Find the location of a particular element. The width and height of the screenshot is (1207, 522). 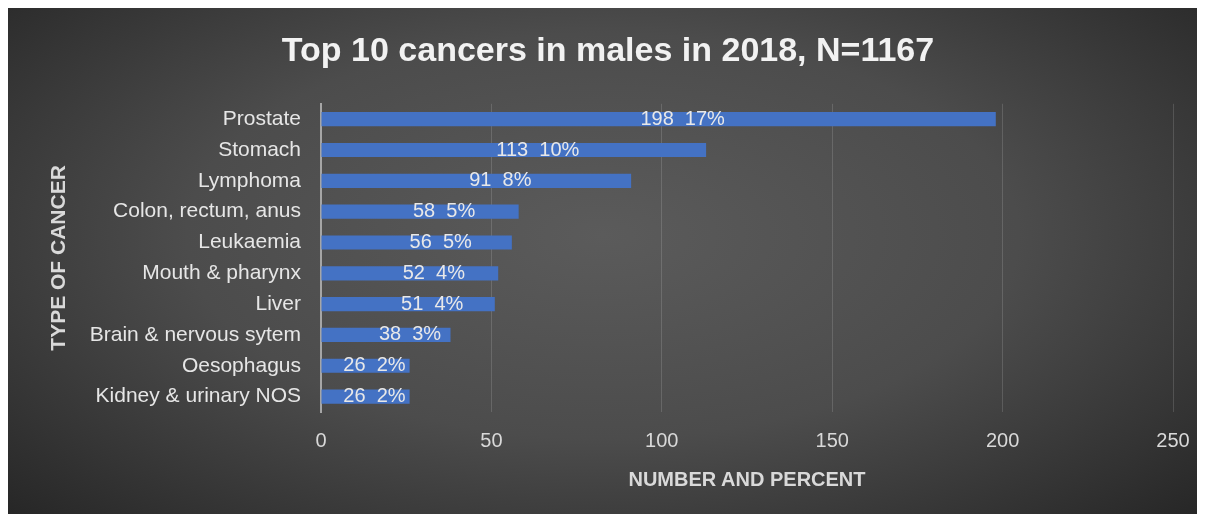

x-axis-title: NUMBER AND PERCENT is located at coordinates (747, 478).